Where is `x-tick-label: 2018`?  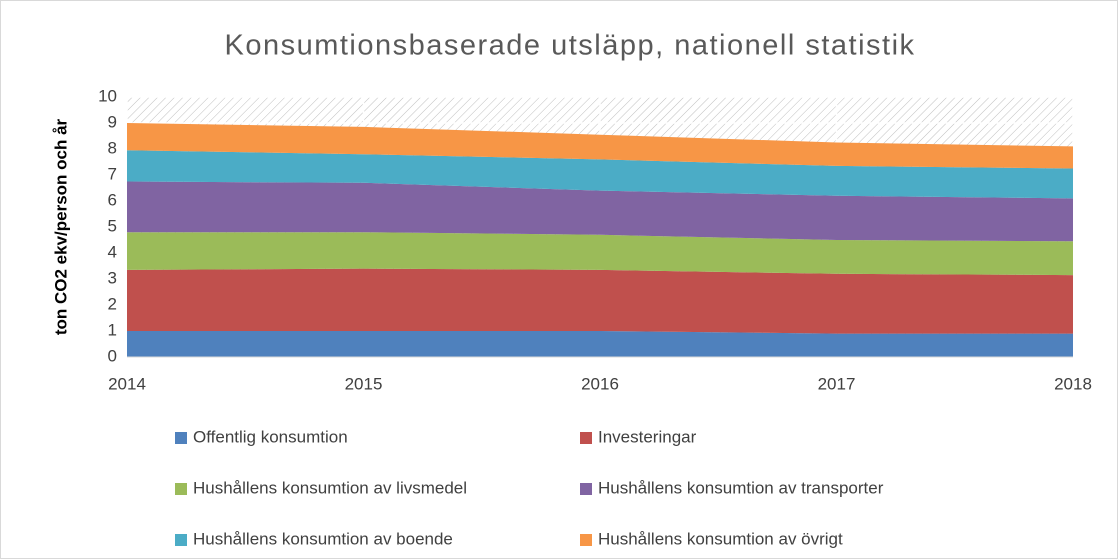
x-tick-label: 2018 is located at coordinates (1073, 383).